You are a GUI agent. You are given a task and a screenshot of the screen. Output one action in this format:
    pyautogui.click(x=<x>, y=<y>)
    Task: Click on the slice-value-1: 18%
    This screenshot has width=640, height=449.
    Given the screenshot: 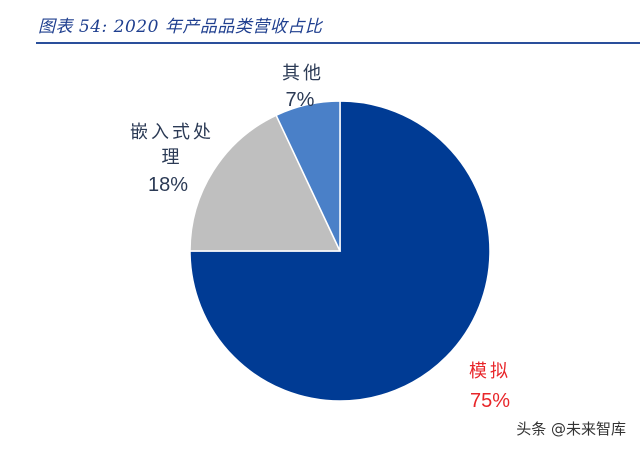 What is the action you would take?
    pyautogui.click(x=168, y=185)
    